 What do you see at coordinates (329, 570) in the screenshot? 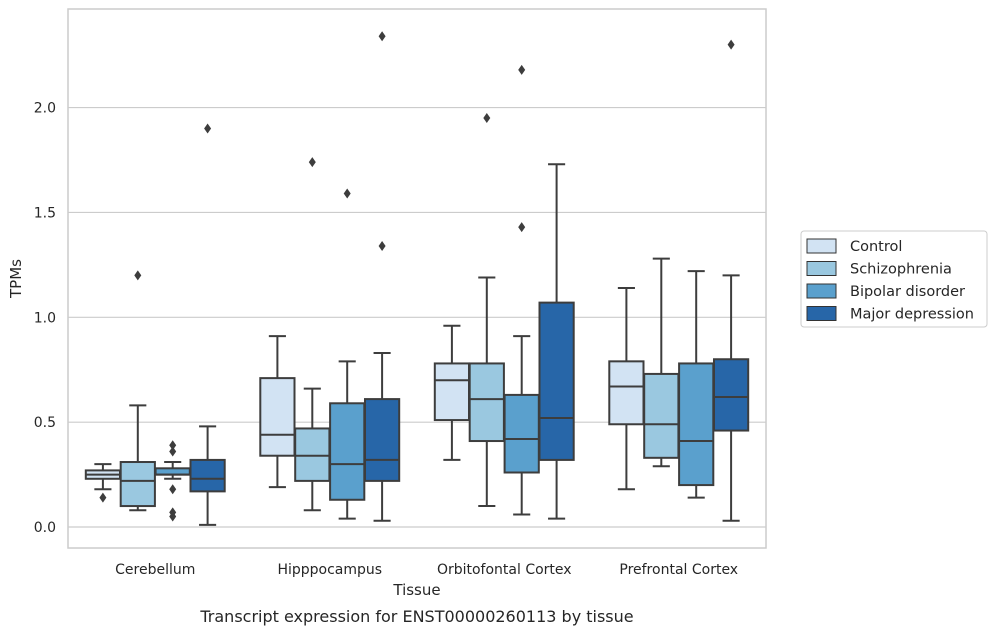
I see `x-tick-label: Hipppocampus` at bounding box center [329, 570].